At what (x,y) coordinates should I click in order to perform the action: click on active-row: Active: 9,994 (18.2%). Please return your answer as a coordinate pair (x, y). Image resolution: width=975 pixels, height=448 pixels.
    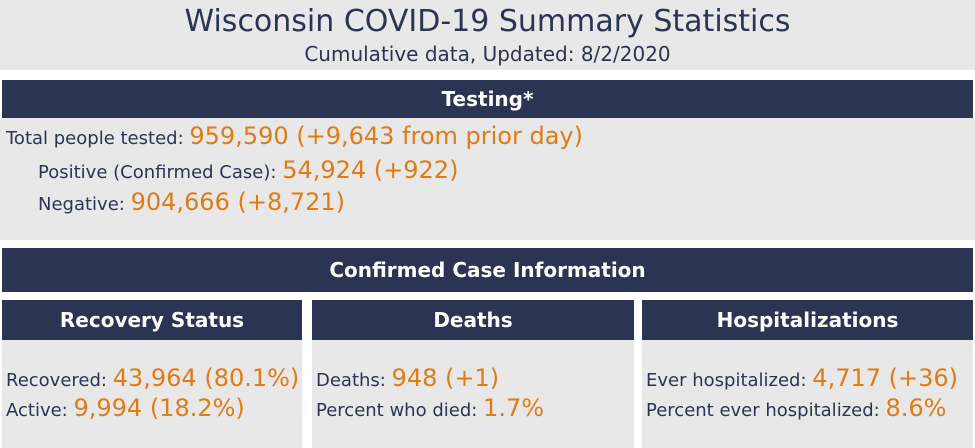
    Looking at the image, I should click on (125, 408).